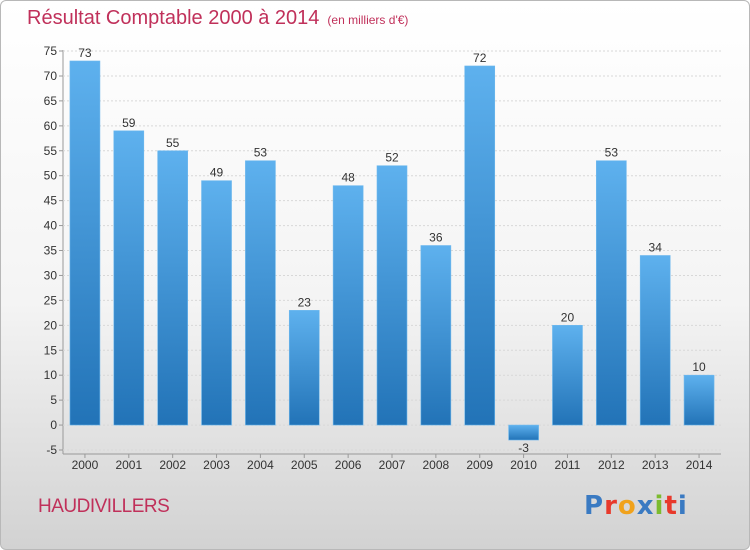 This screenshot has height=550, width=750. I want to click on value-label: 49, so click(217, 173).